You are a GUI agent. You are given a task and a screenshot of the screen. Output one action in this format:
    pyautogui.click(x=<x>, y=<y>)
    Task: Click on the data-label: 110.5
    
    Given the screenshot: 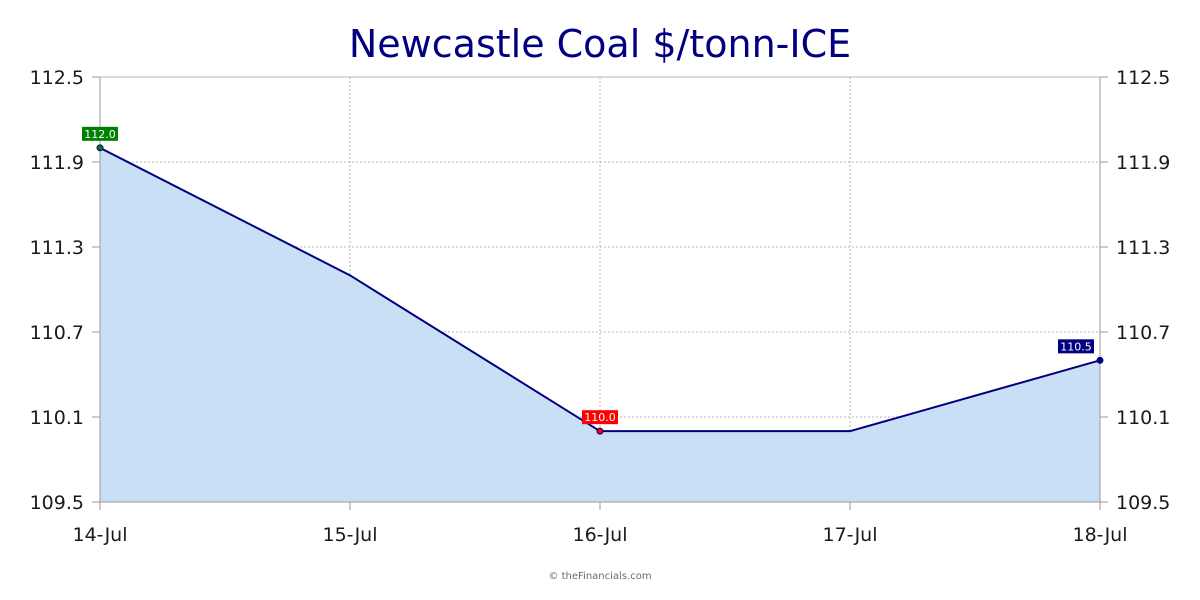 What is the action you would take?
    pyautogui.click(x=1076, y=346)
    